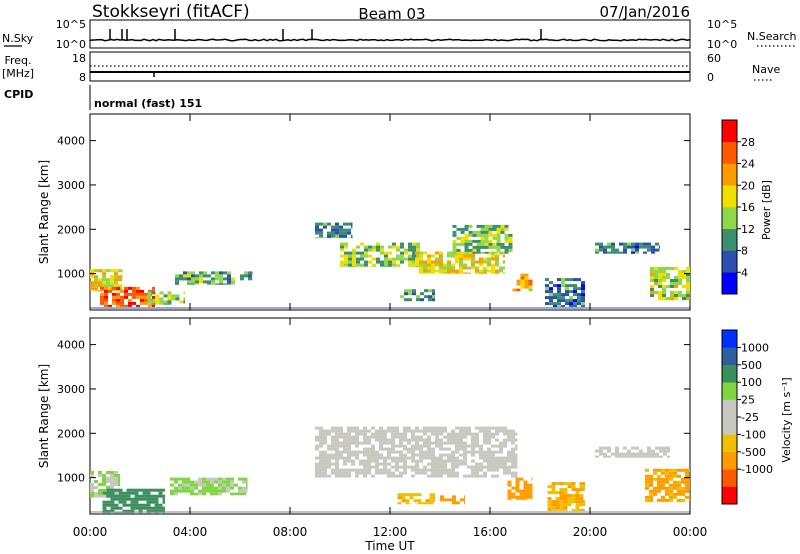  What do you see at coordinates (750, 417) in the screenshot?
I see `velocity-colorbar-tick-label: -25` at bounding box center [750, 417].